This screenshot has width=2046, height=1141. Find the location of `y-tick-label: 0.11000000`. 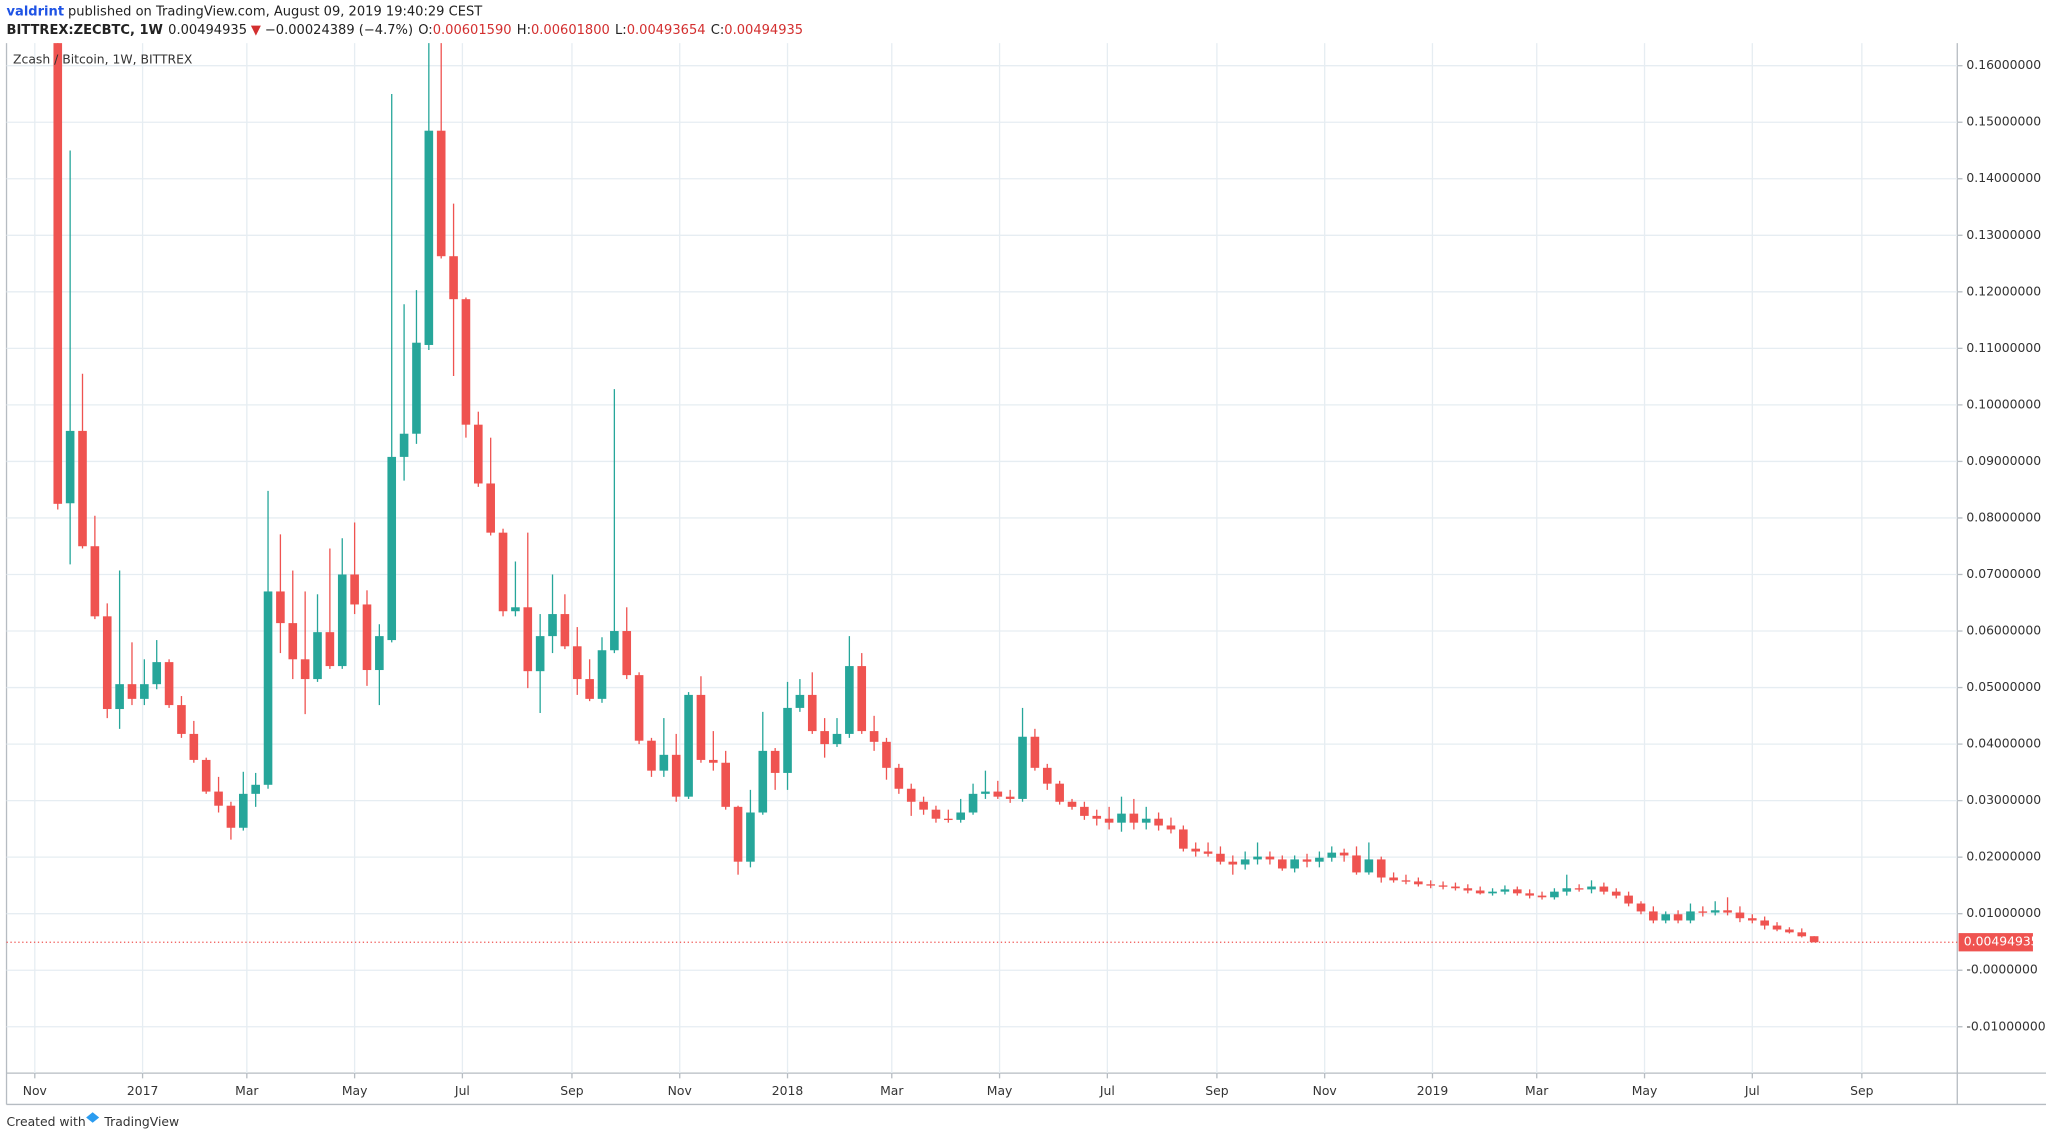

y-tick-label: 0.11000000 is located at coordinates (2003, 347).